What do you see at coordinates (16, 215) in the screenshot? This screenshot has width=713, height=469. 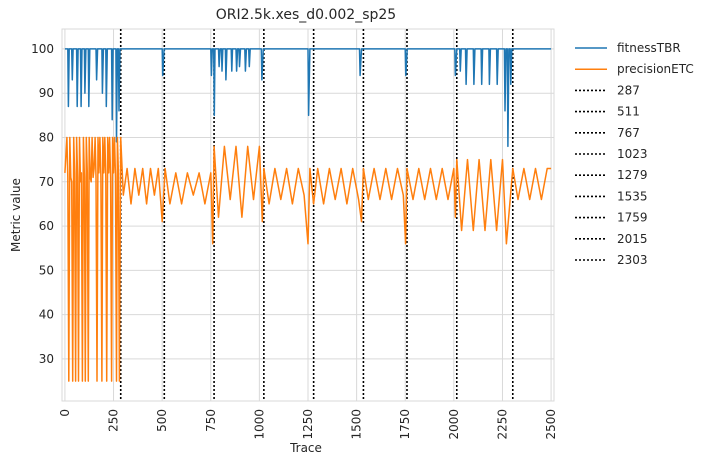 I see `y-axis-label: Metric value` at bounding box center [16, 215].